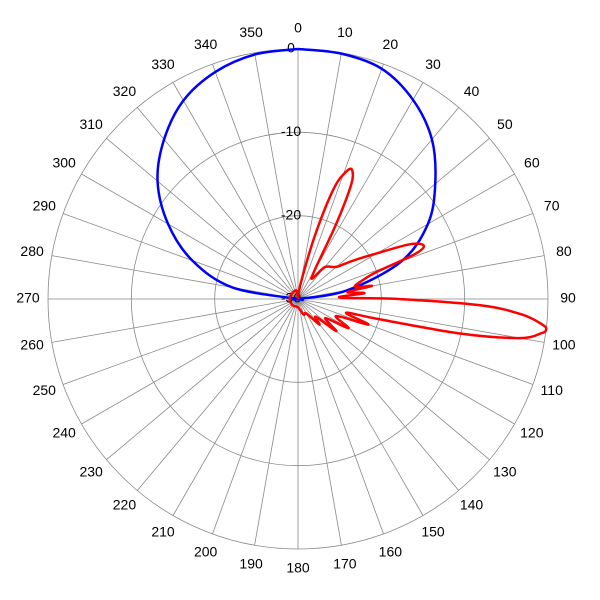 The width and height of the screenshot is (600, 600). Describe the element at coordinates (472, 505) in the screenshot. I see `angle-label: 140` at that location.